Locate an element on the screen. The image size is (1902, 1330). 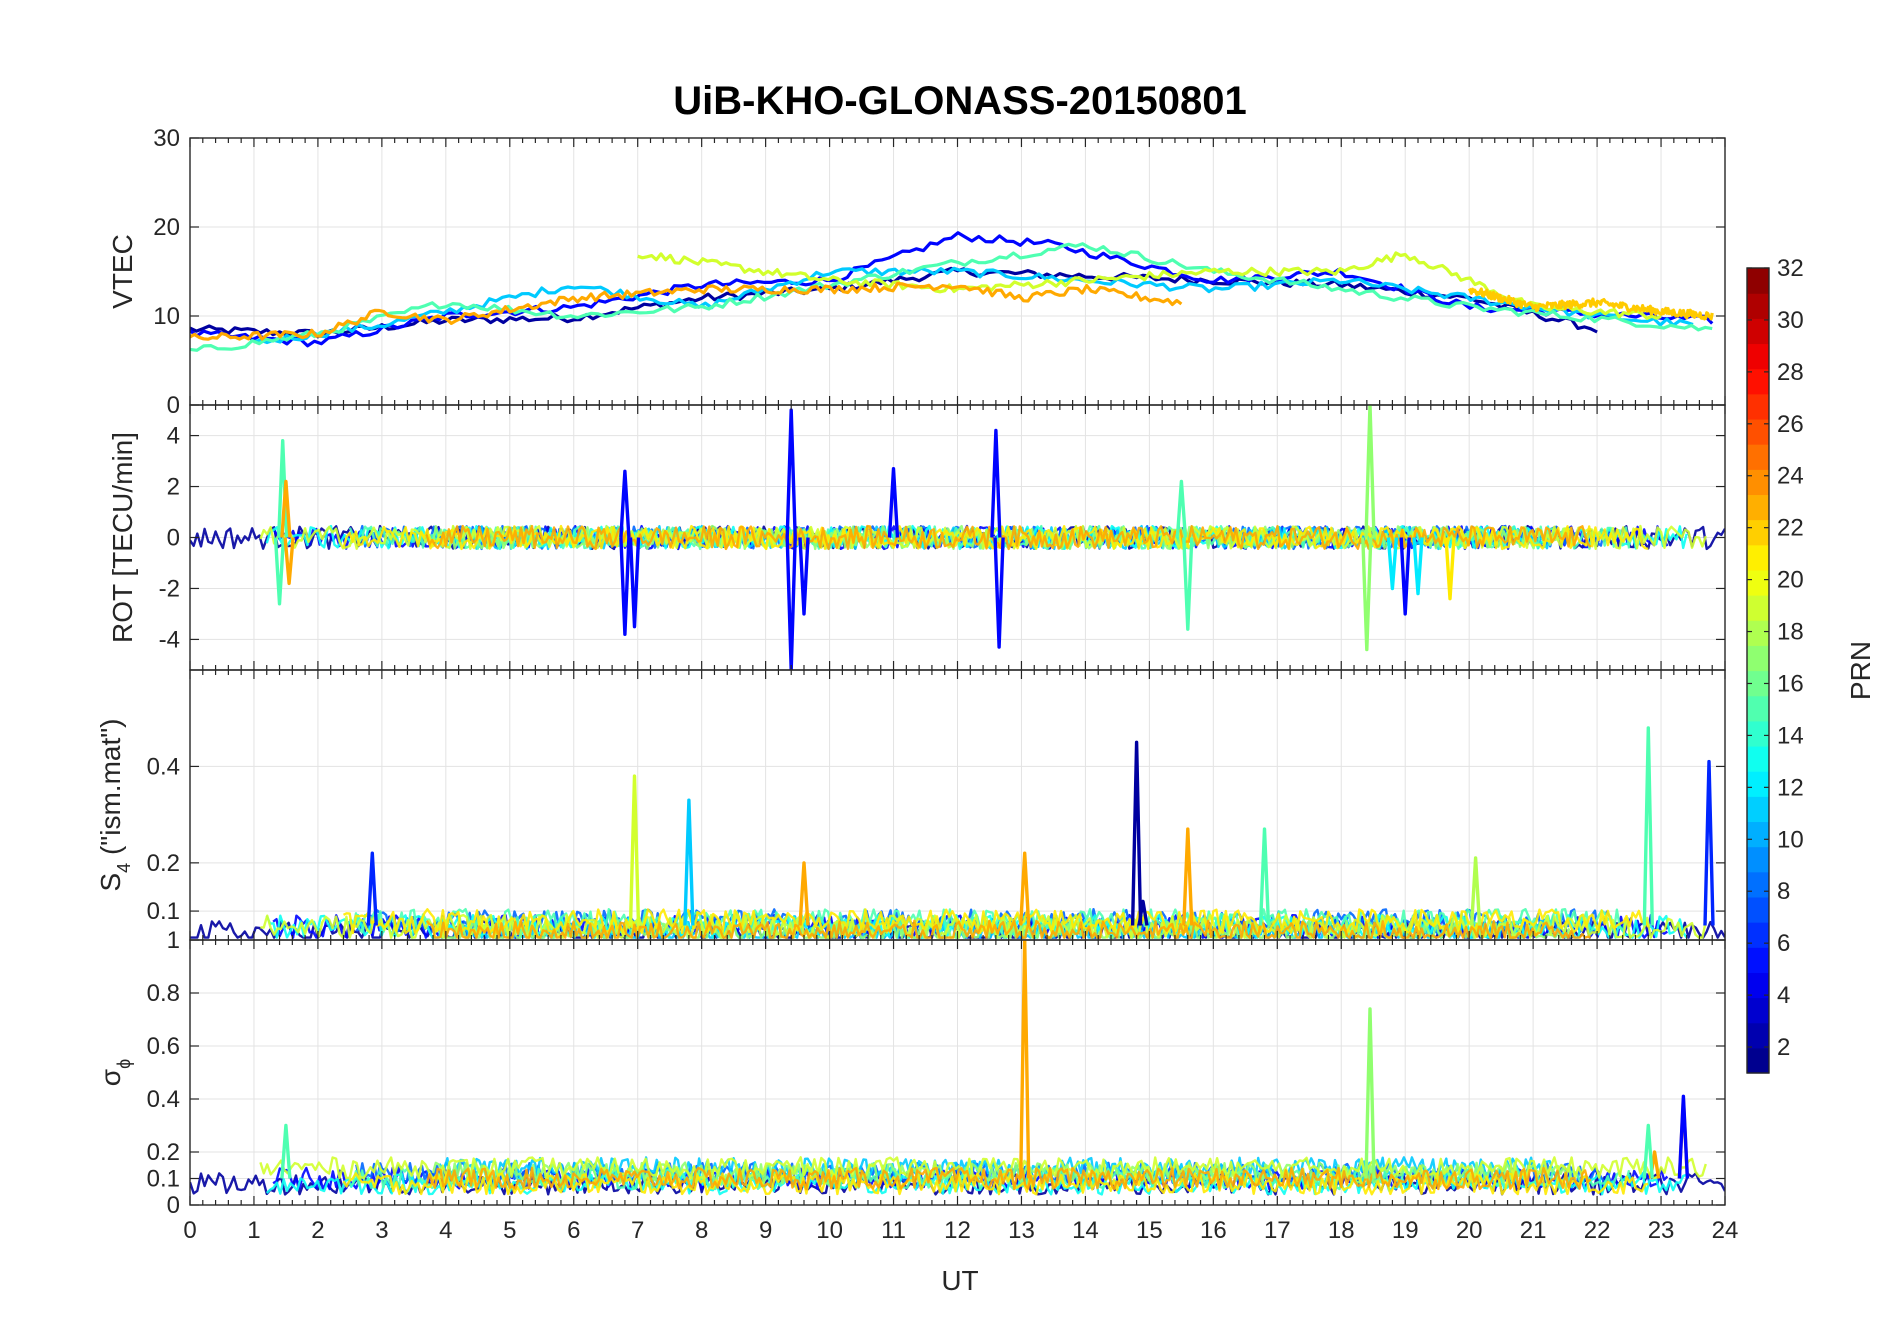
y-axis-label-rest: ("ism.mat") is located at coordinates (110, 790).